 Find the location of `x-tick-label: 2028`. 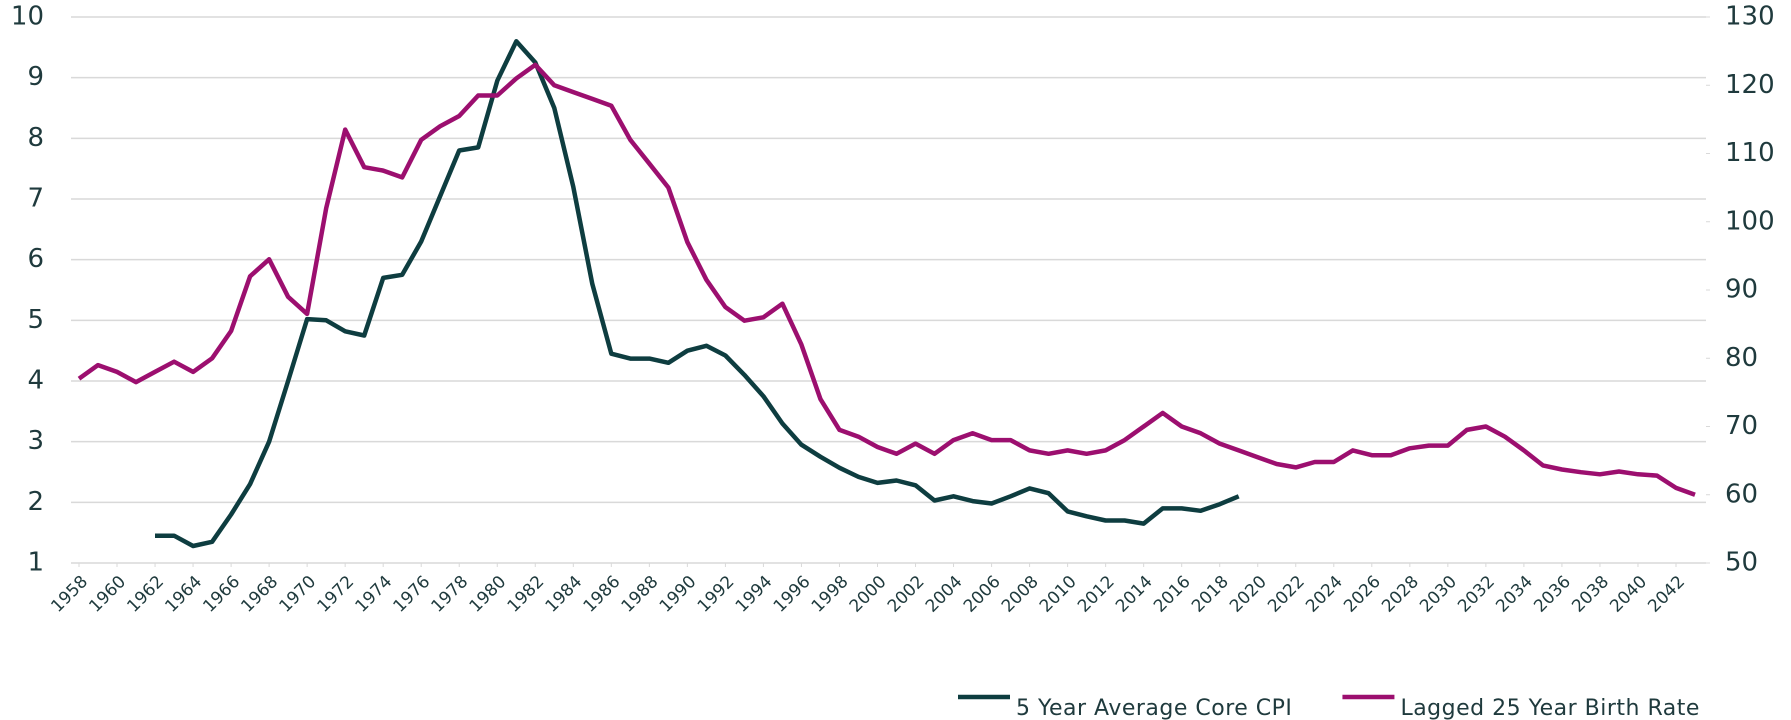

x-tick-label: 2028 is located at coordinates (1400, 594).